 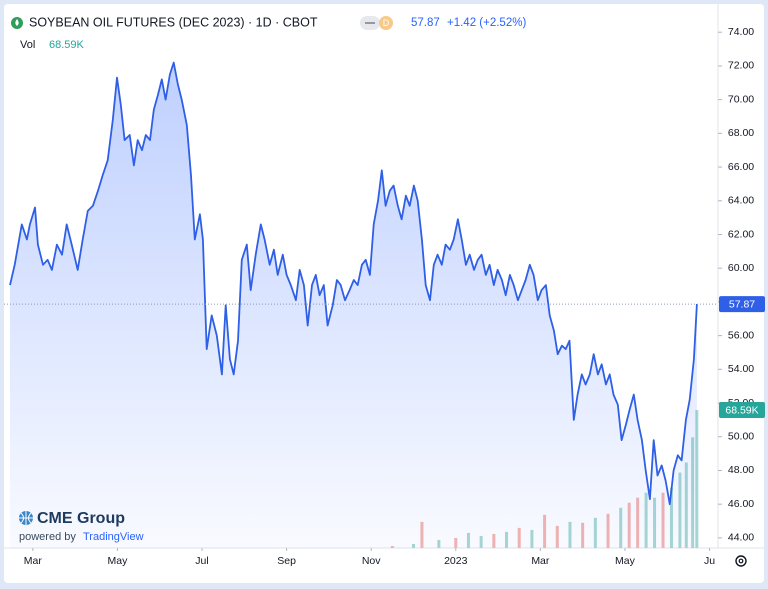 I want to click on volume-tag-label: 68.59K, so click(x=741, y=410).